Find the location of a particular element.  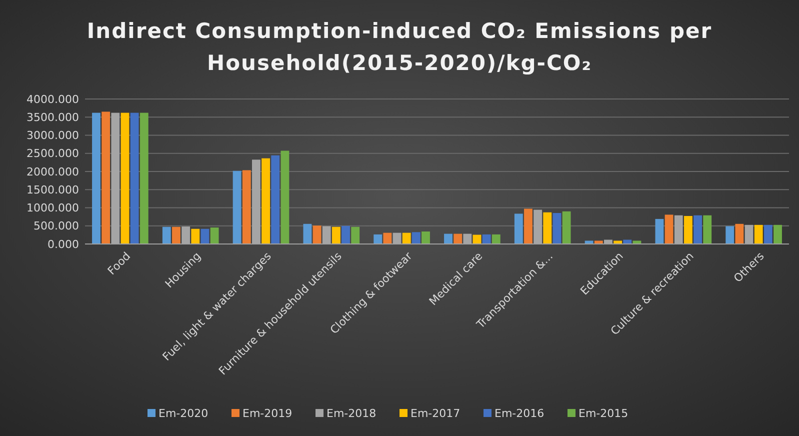

legend-label: Em-2015 is located at coordinates (603, 413).